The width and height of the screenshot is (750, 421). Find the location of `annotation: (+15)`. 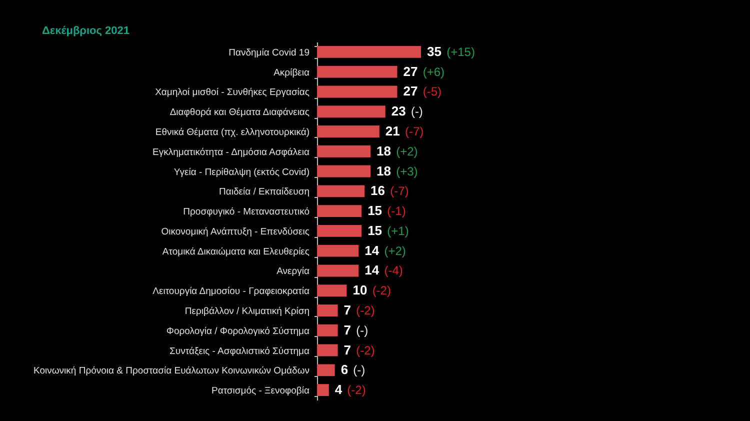

annotation: (+15) is located at coordinates (460, 51).